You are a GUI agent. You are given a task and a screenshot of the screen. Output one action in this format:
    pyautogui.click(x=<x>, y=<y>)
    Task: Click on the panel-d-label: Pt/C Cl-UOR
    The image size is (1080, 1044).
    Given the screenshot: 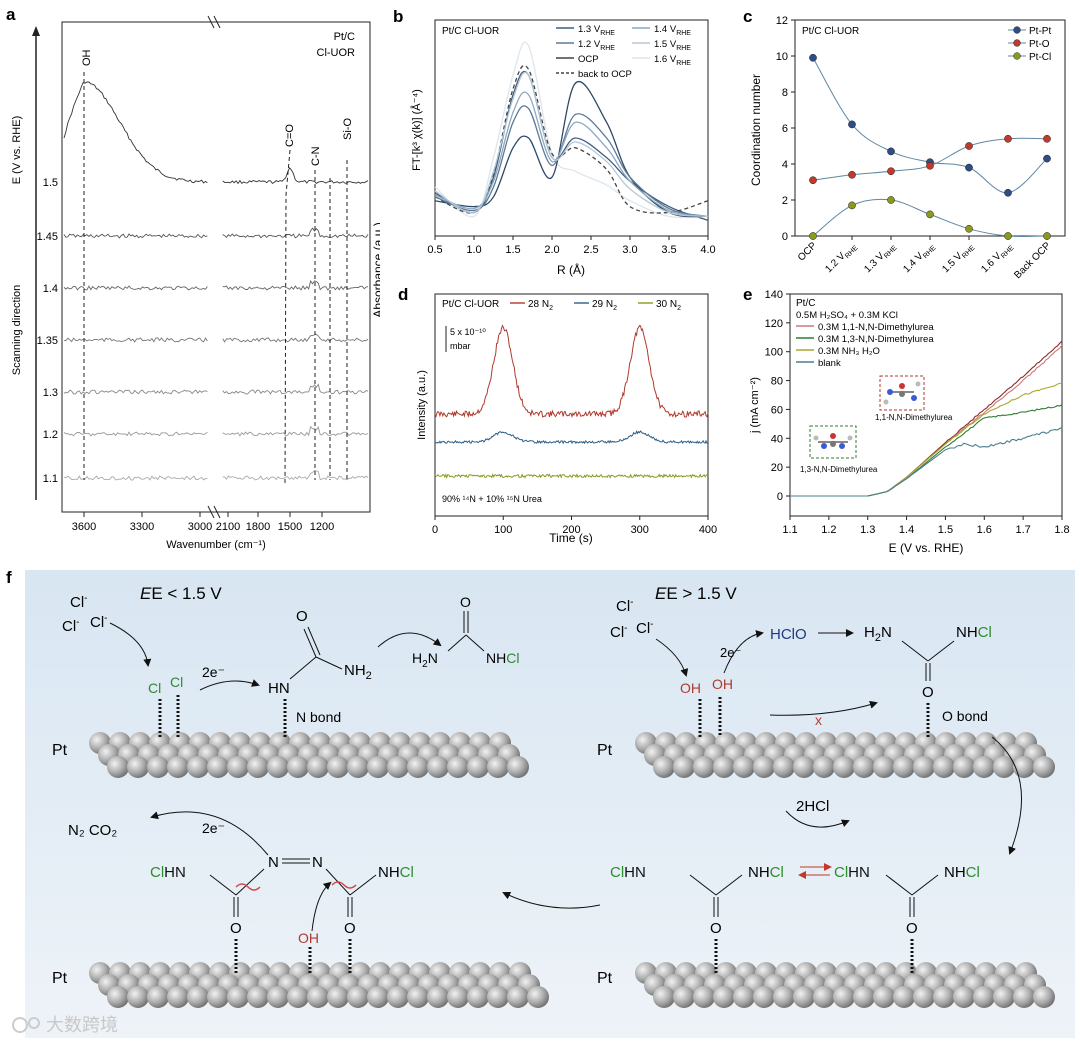 What is the action you would take?
    pyautogui.click(x=470, y=304)
    